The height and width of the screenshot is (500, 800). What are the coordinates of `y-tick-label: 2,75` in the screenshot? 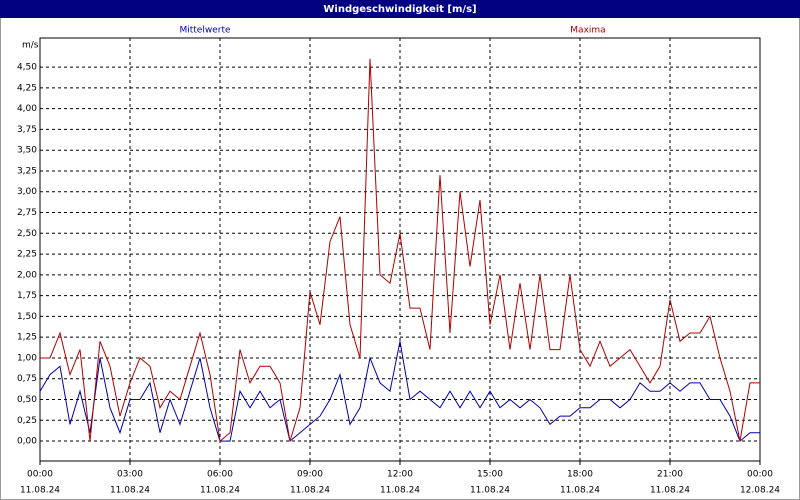 It's located at (27, 213).